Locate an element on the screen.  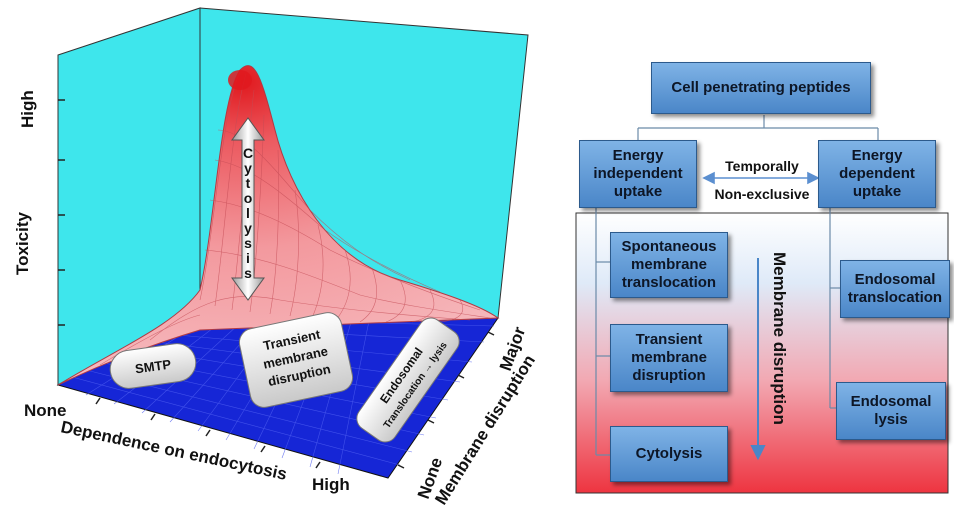
cytolysis-arrow is located at coordinates (248, 209).